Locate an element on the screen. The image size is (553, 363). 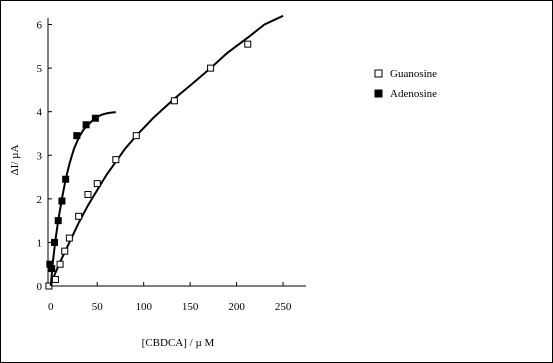
legend-label-adenosine: Adenosine is located at coordinates (413, 94).